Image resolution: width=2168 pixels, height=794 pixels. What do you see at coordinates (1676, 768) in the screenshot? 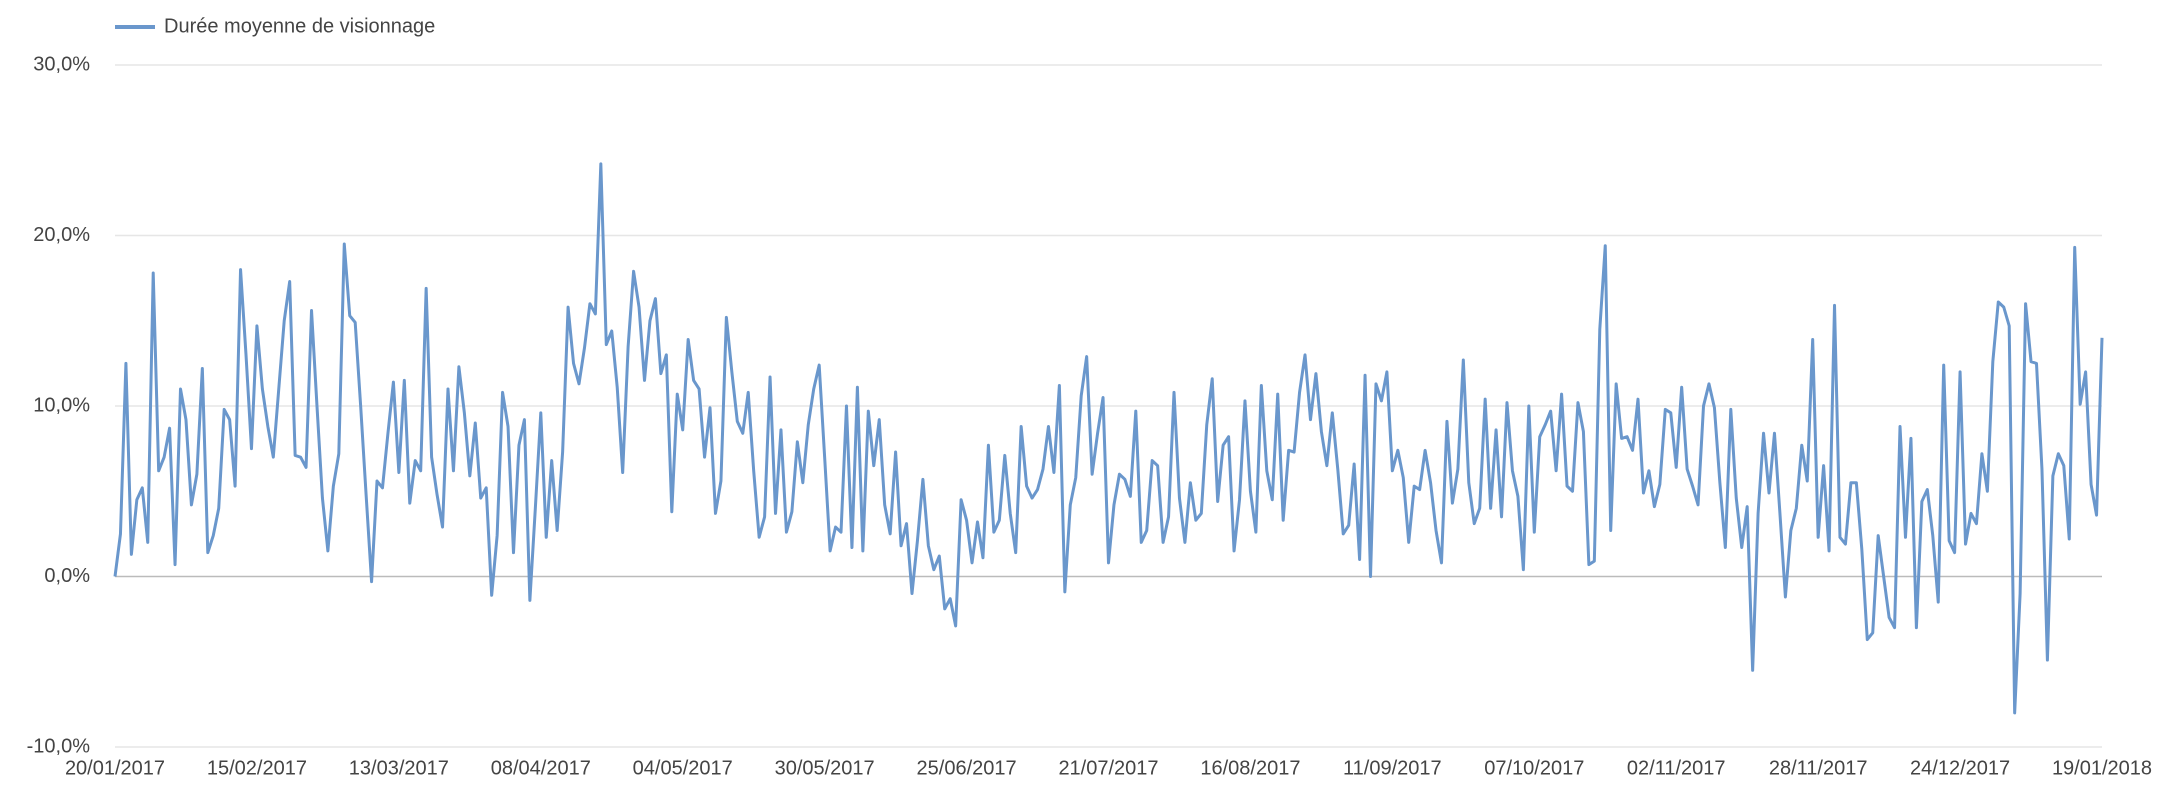
I see `x-tick-label: 02/11/2017` at bounding box center [1676, 768].